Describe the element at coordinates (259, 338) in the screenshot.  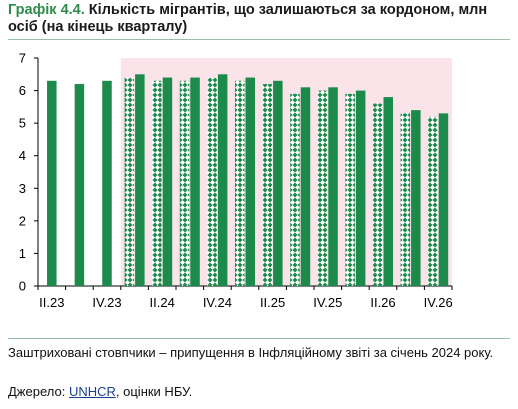
I see `footer-divider` at that location.